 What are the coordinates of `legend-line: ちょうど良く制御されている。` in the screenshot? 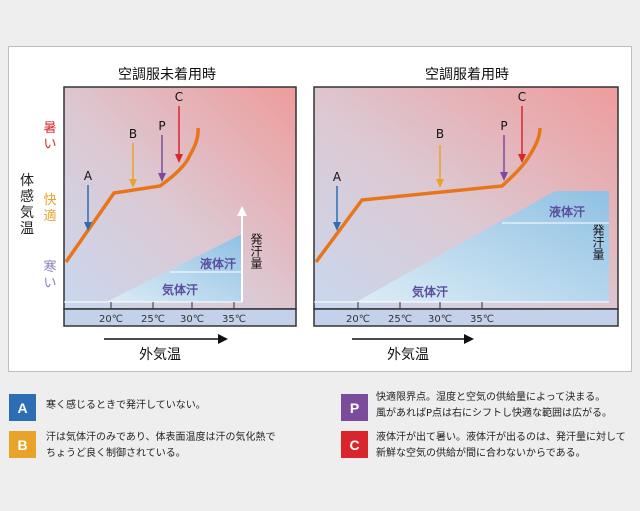 It's located at (116, 453).